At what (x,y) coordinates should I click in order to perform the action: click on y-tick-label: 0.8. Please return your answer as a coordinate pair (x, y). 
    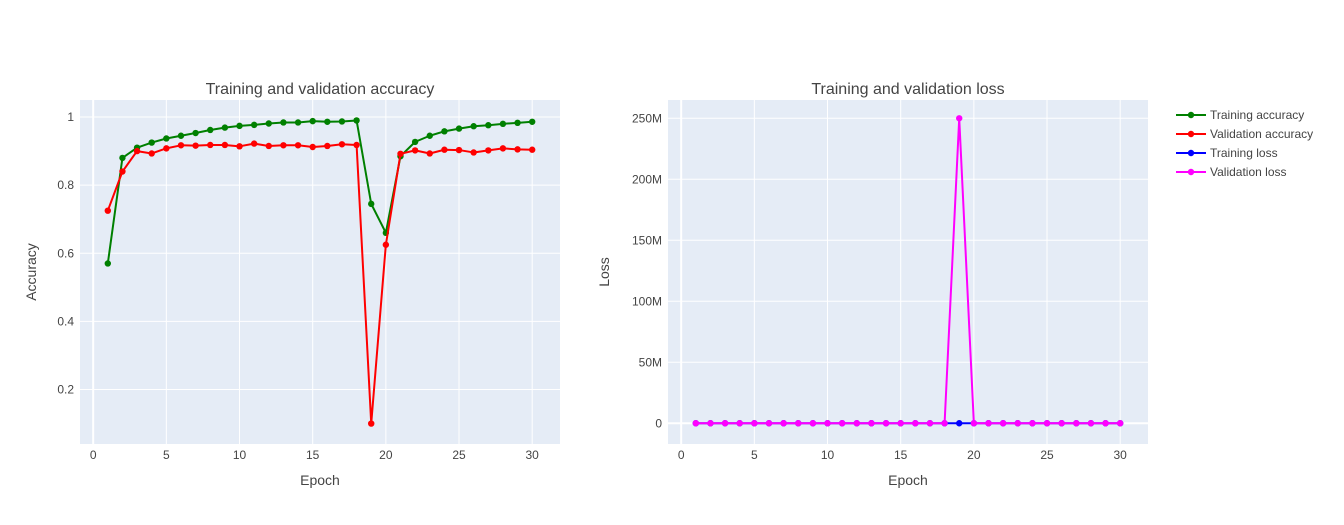
    Looking at the image, I should click on (65, 185).